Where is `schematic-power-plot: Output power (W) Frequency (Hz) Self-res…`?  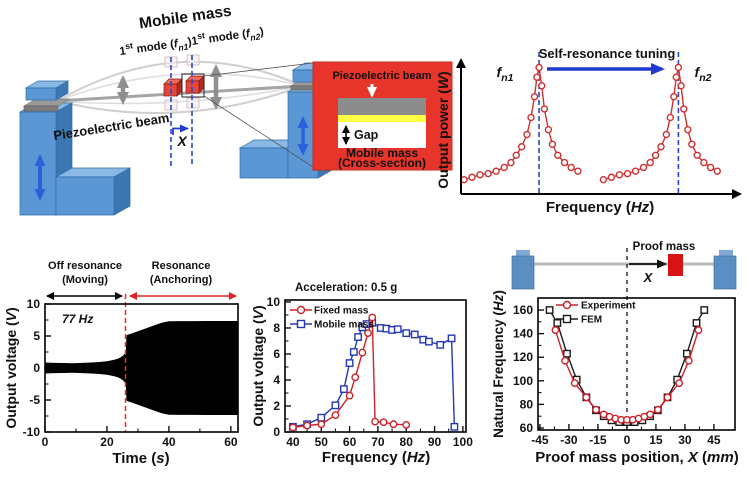
schematic-power-plot: Output power (W) Frequency (Hz) Self-res… is located at coordinates (588, 131).